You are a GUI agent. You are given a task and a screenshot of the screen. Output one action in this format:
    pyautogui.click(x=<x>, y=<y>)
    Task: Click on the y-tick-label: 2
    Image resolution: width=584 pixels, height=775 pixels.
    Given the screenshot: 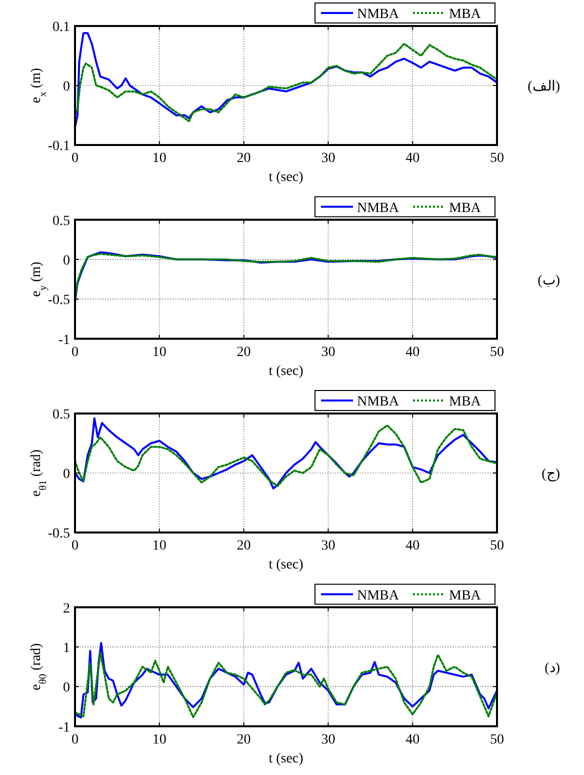 What is the action you would take?
    pyautogui.click(x=66, y=608)
    